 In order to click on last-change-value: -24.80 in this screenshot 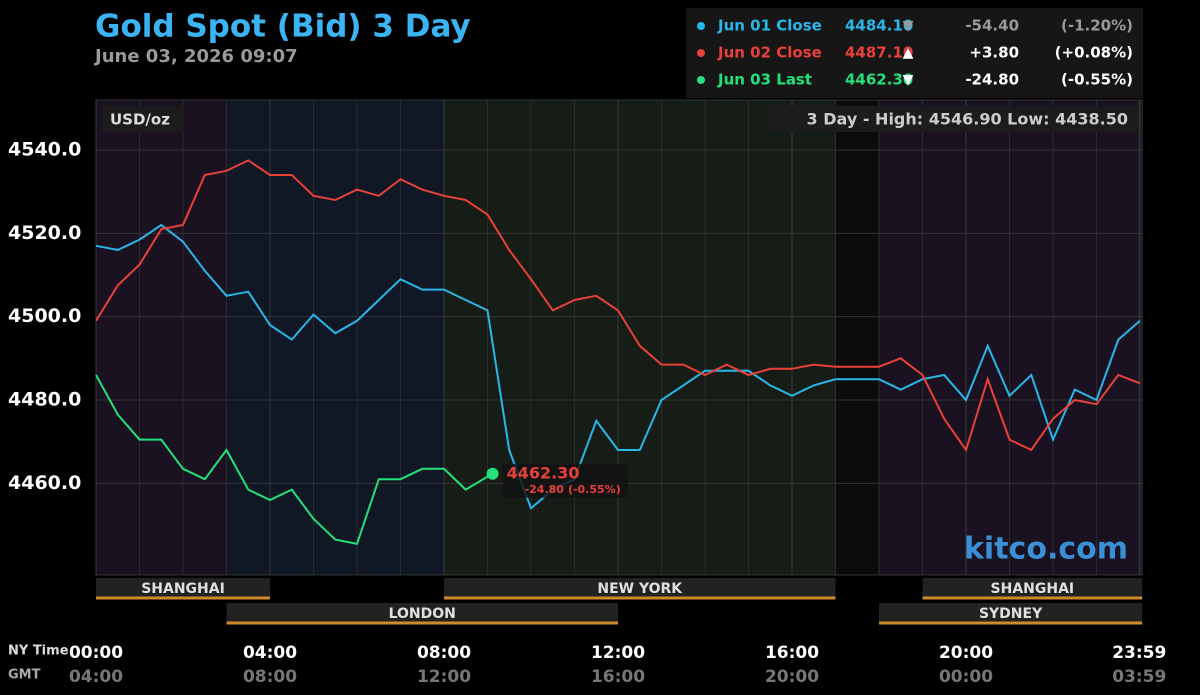, I will do `click(545, 489)`.